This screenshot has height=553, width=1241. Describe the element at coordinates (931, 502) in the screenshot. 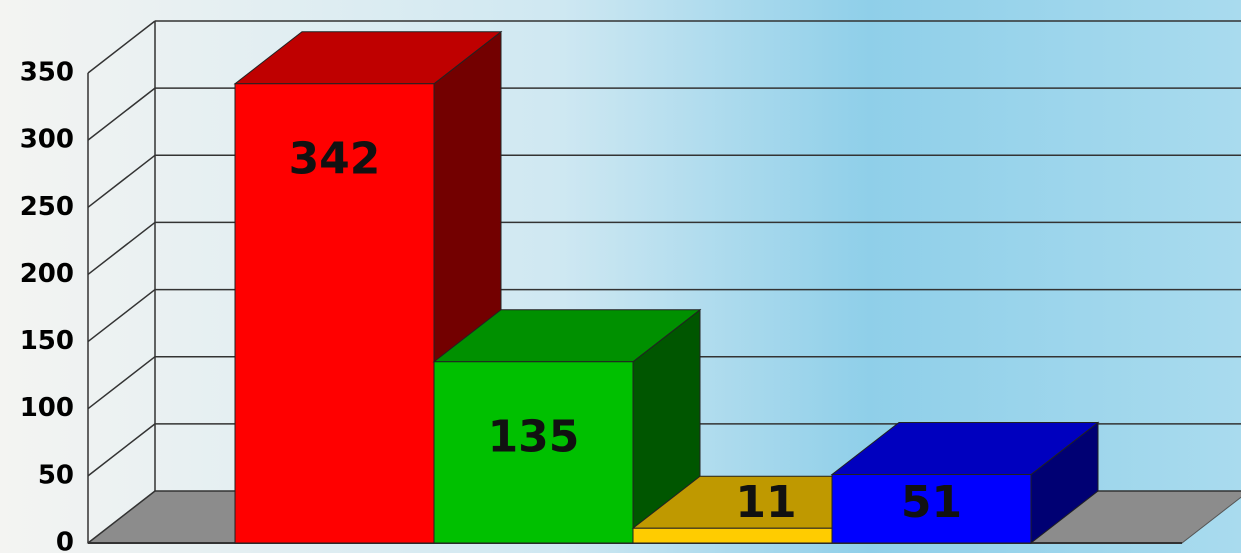

I see `data-label: 51` at that location.